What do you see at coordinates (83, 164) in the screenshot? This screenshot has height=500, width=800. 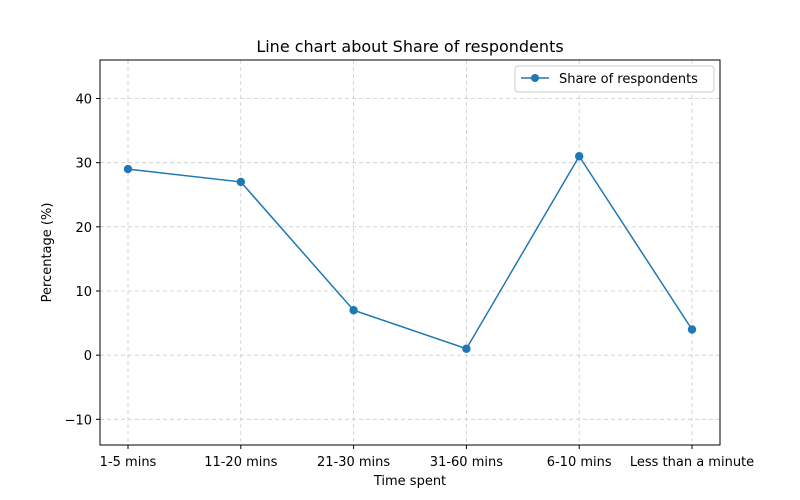 I see `y-tick-label: 30` at bounding box center [83, 164].